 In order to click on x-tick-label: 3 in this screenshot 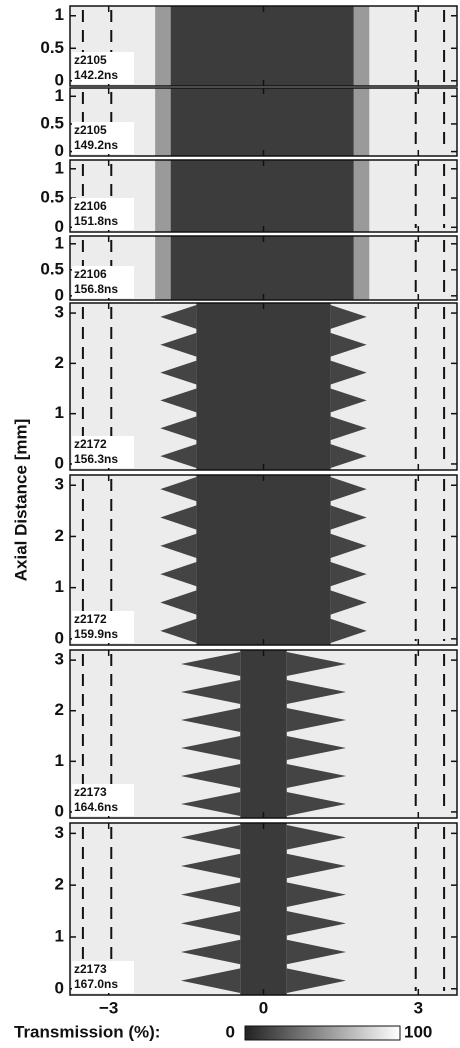, I will do `click(418, 1007)`.